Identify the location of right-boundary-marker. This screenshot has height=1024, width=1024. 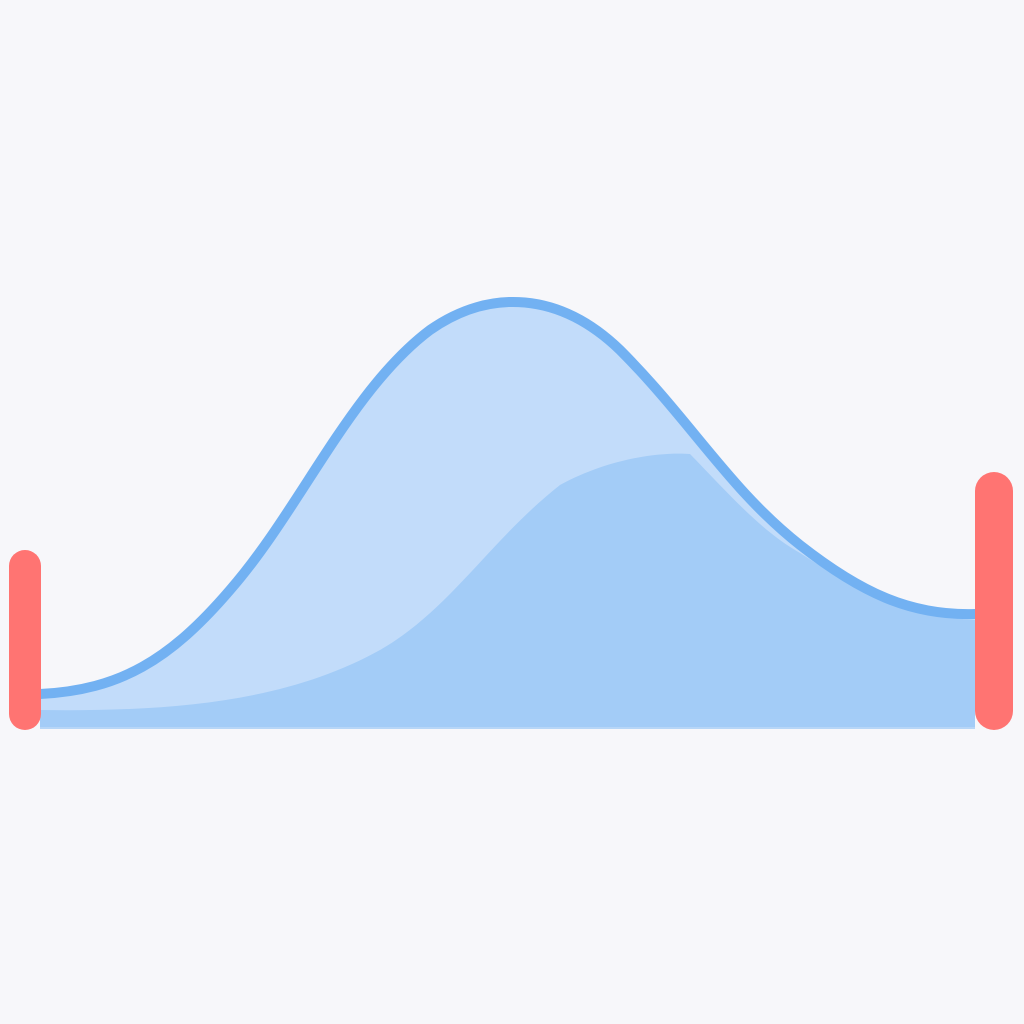
(994, 601).